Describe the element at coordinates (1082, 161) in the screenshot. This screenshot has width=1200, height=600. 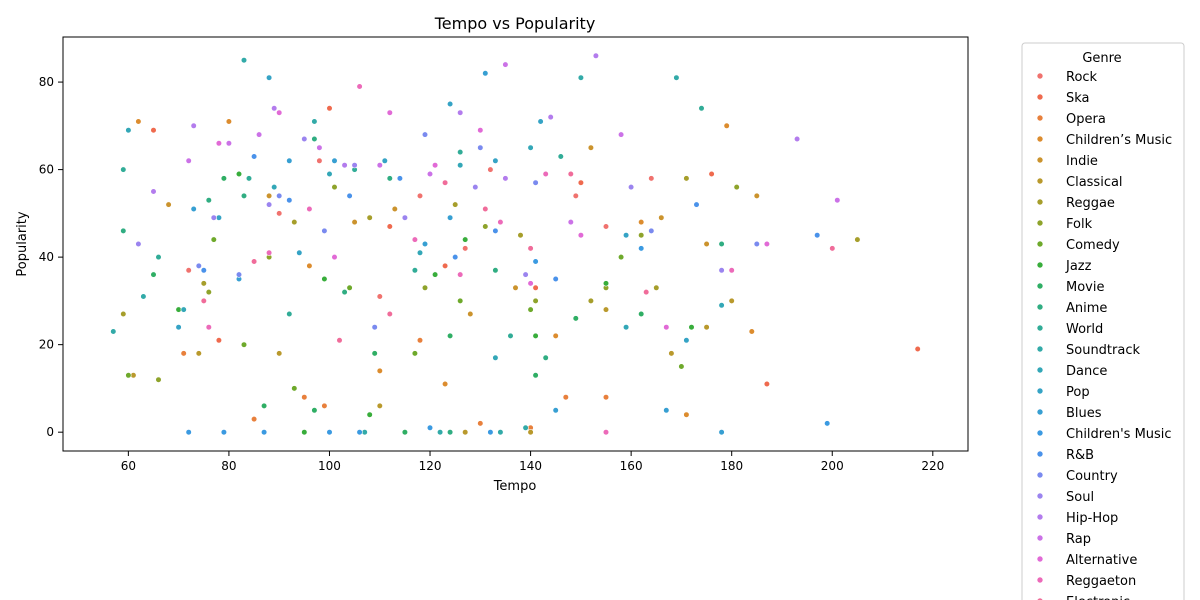
I see `legend-label: Indie` at that location.